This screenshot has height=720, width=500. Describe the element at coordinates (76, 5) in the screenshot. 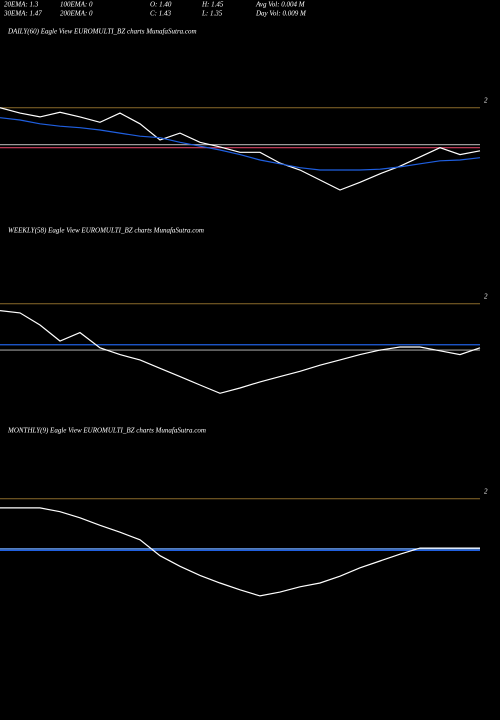

I see `header-stat: 100EMA: 0` at that location.